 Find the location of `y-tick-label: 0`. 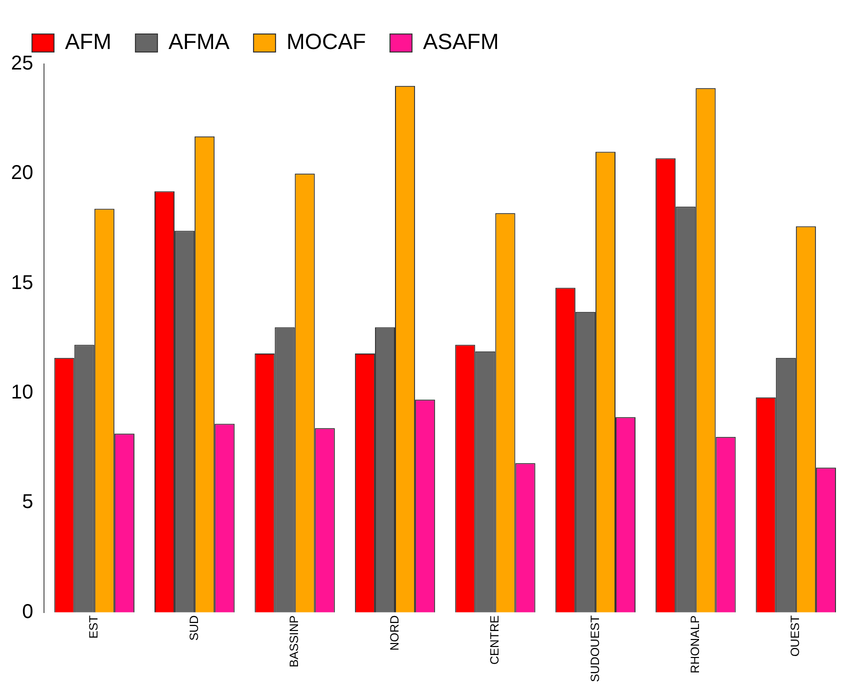

y-tick-label: 0 is located at coordinates (28, 611).